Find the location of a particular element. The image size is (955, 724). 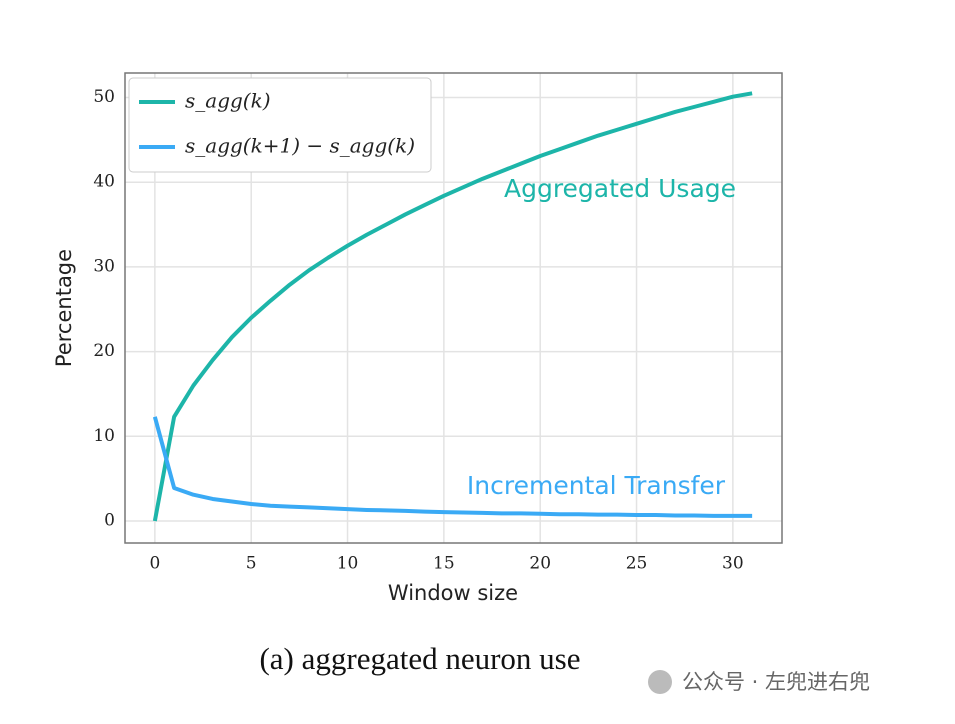

y-tick-label: 30 is located at coordinates (104, 266).